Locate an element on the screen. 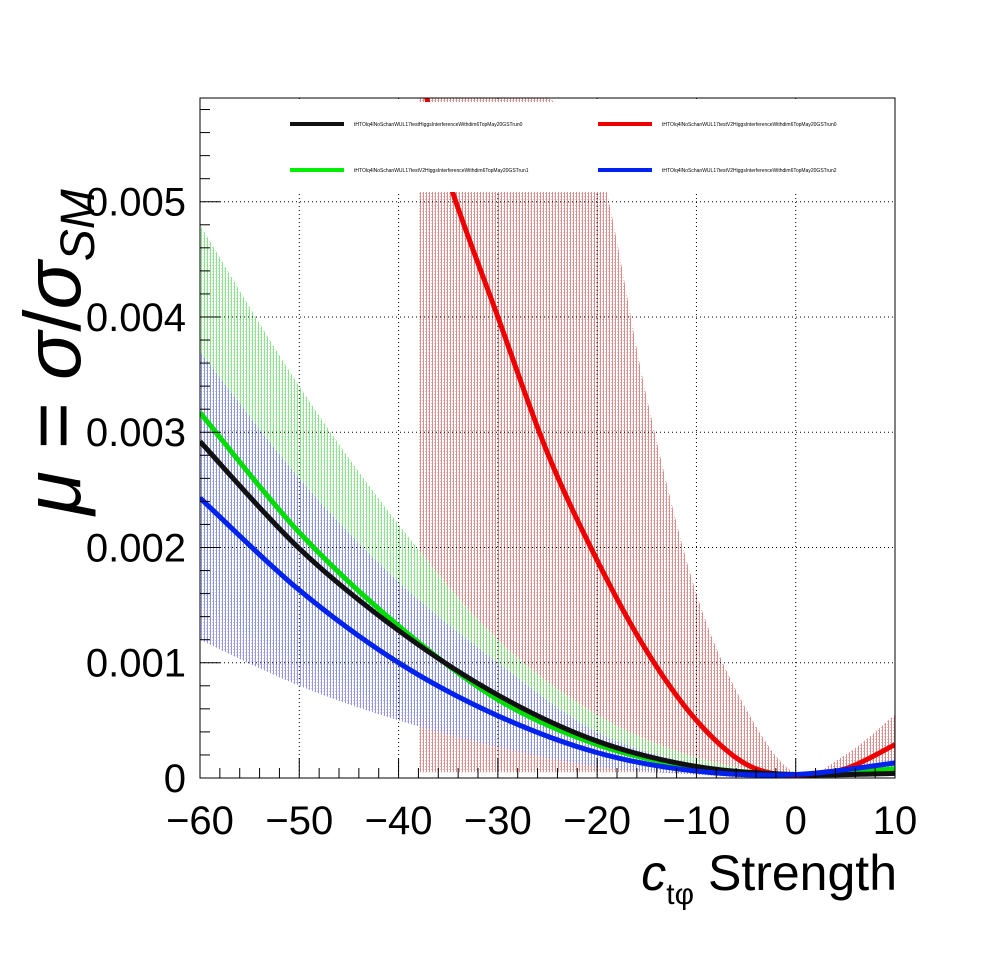  y-tick-label-1: 0.001 is located at coordinates (136, 664).